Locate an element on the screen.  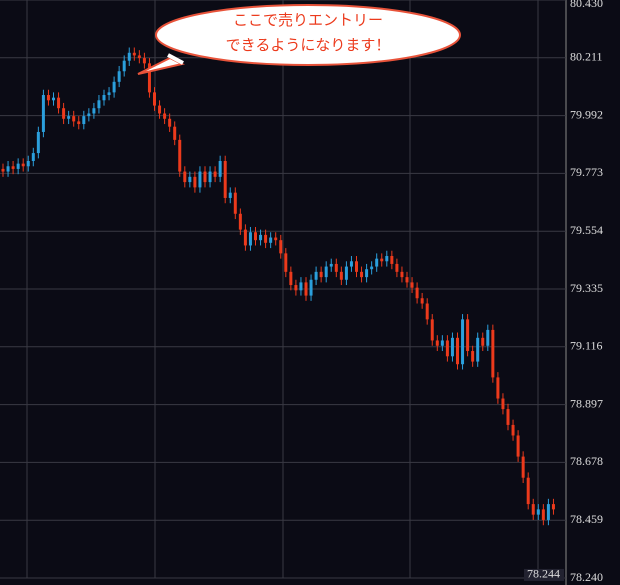
callout-text: できるようになります！ is located at coordinates (308, 45).